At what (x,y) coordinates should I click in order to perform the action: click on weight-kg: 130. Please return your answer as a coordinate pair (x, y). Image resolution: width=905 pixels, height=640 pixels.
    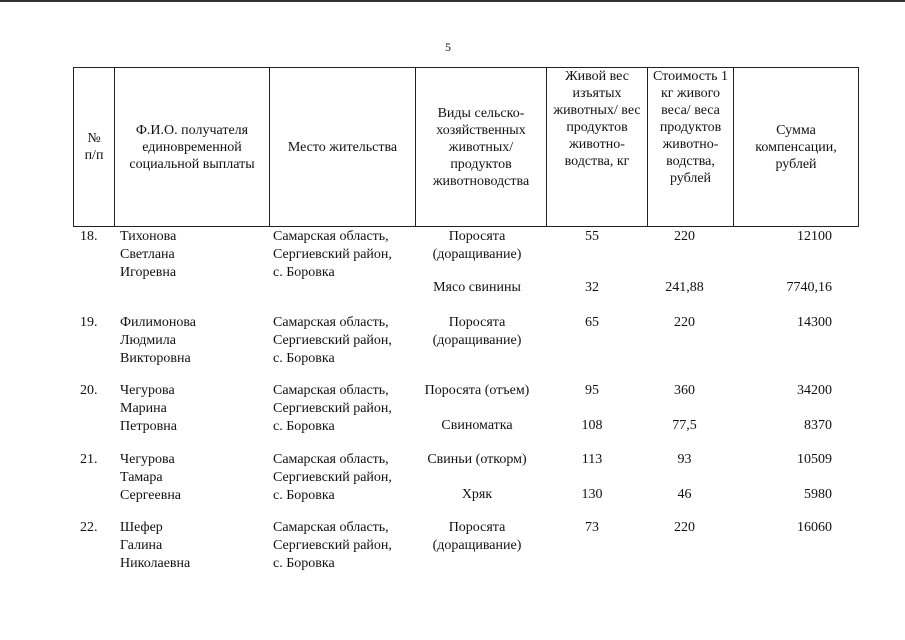
    Looking at the image, I should click on (592, 494).